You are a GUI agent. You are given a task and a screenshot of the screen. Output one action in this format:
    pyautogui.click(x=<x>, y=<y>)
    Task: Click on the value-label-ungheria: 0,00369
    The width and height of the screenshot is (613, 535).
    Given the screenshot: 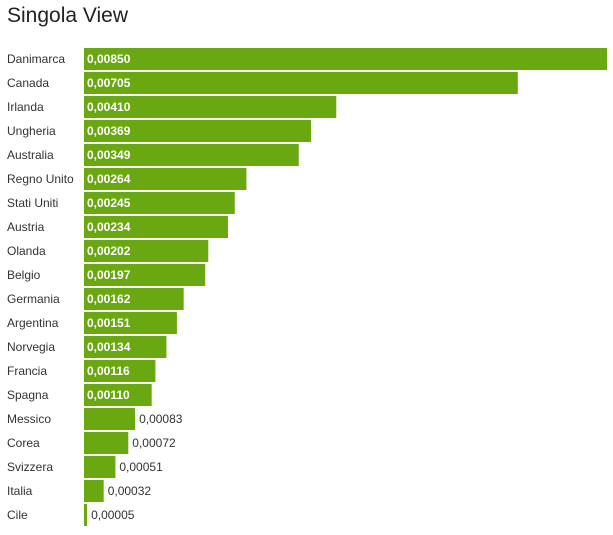 What is the action you would take?
    pyautogui.click(x=109, y=131)
    